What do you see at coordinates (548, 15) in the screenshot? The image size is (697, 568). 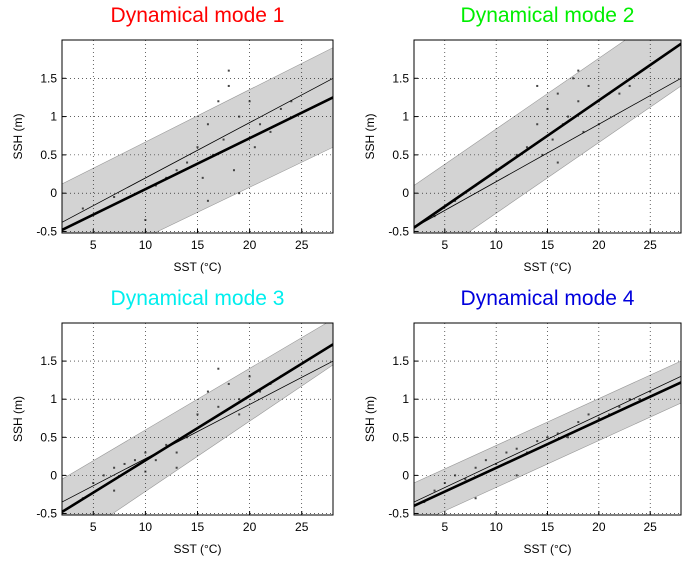 I see `chart-title: Dynamical mode 2` at bounding box center [548, 15].